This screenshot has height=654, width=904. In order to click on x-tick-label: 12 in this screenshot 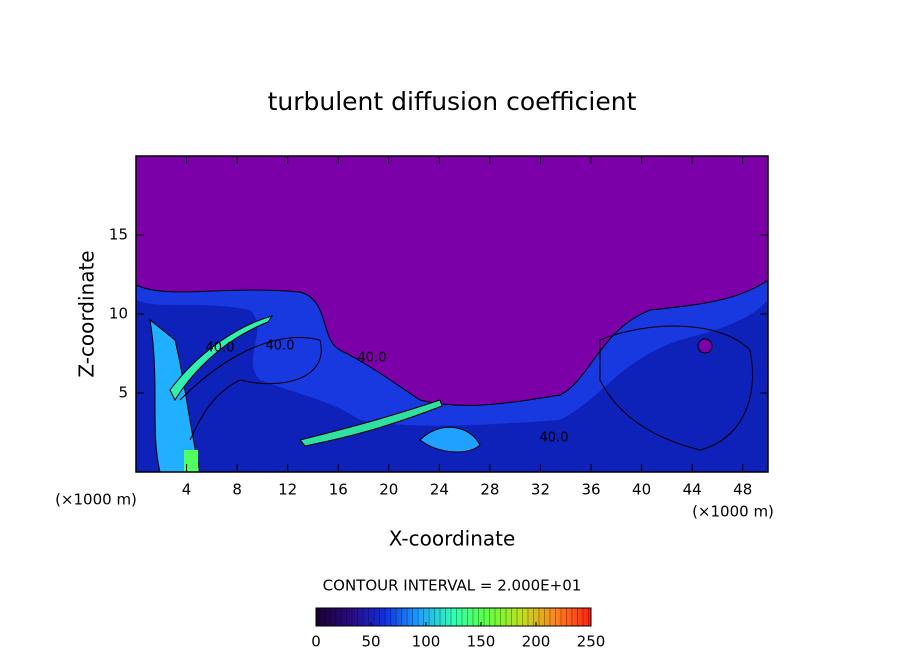, I will do `click(287, 490)`.